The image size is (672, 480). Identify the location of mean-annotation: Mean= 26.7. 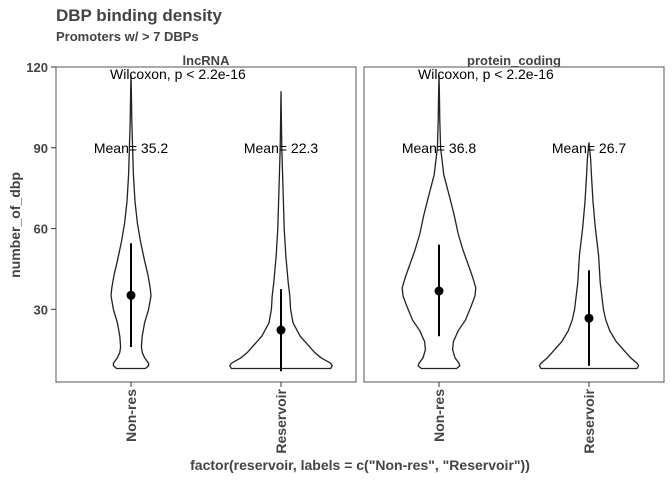
(589, 148).